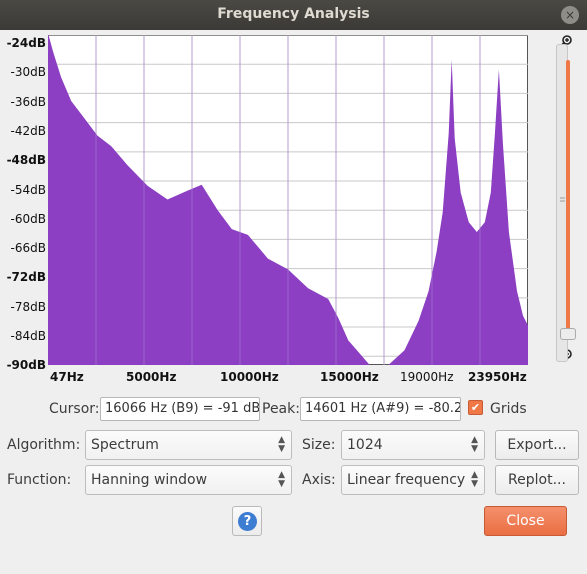  I want to click on x-tick-label: 10000Hz, so click(249, 377).